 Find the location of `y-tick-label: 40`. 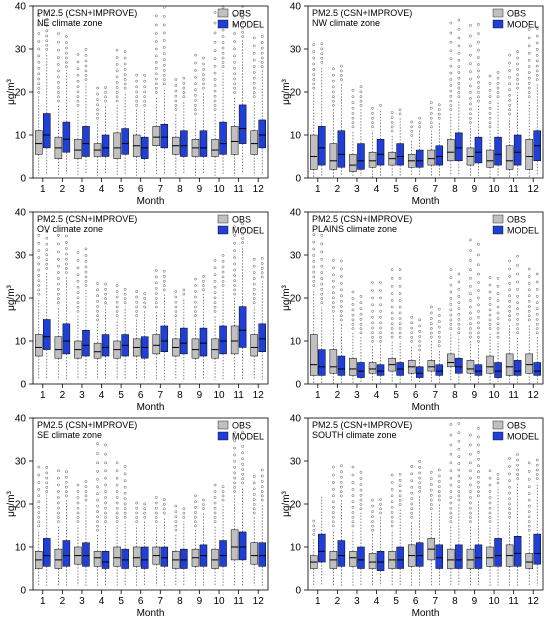

y-tick-label: 40 is located at coordinates (296, 7).